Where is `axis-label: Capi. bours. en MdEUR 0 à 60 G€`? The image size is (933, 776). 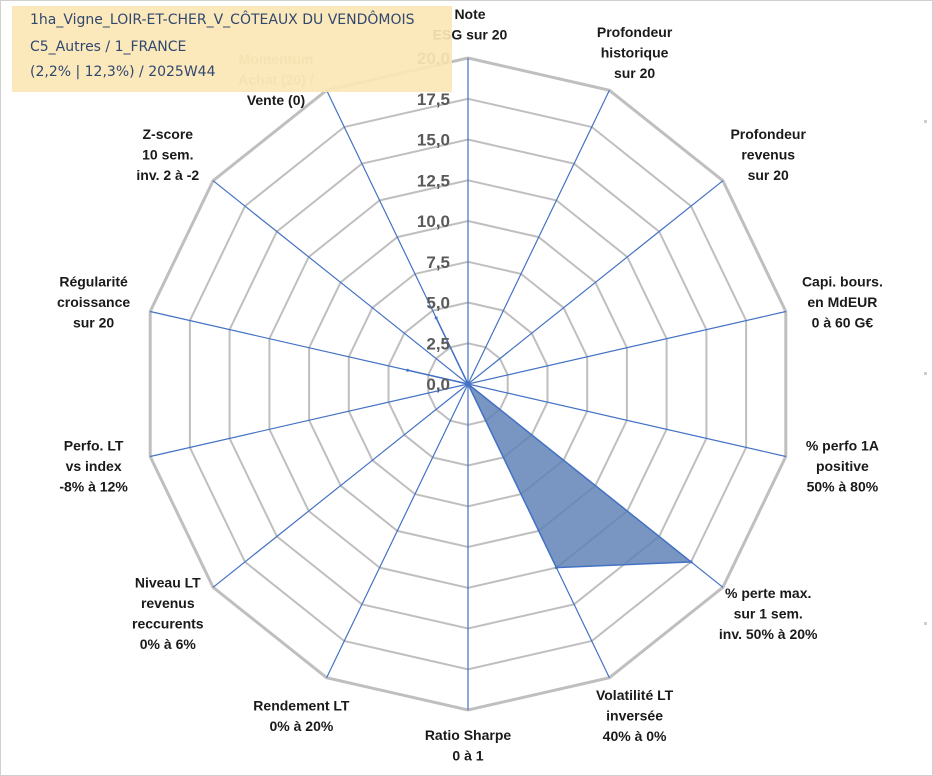 axis-label: Capi. bours. en MdEUR 0 à 60 G€ is located at coordinates (842, 302).